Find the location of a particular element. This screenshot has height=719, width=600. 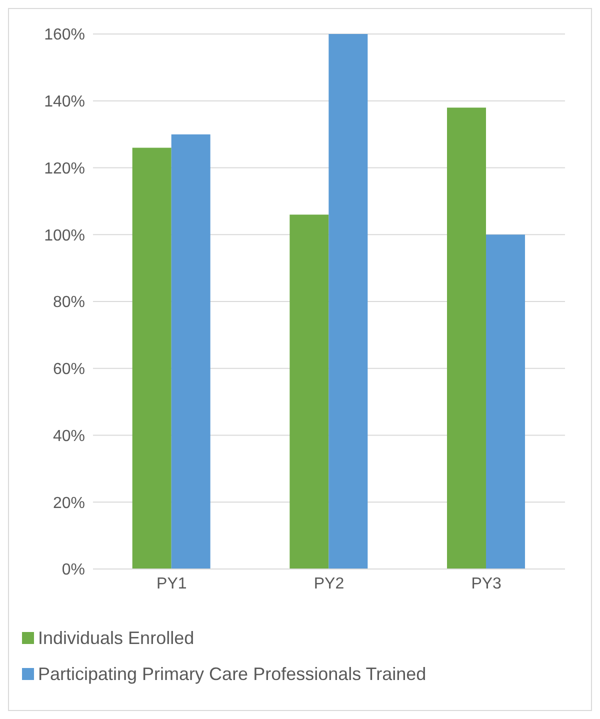

y-tick-label: 100% is located at coordinates (64, 235).